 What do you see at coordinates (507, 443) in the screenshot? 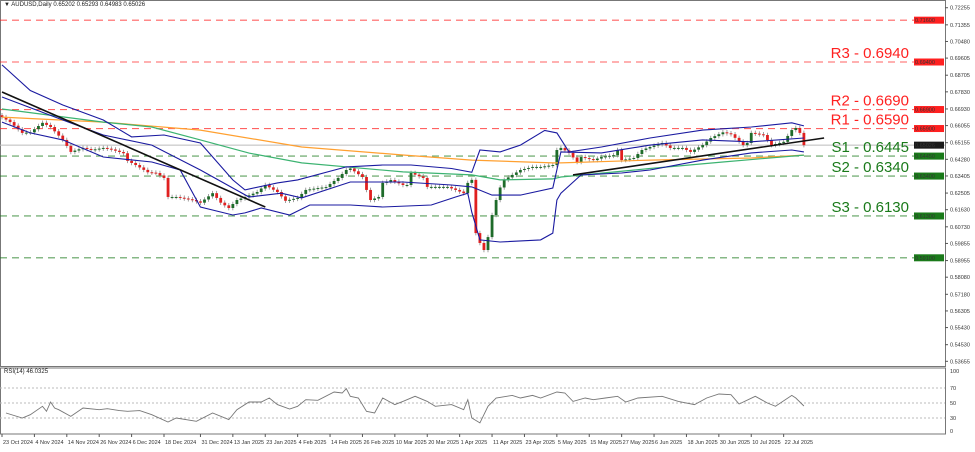
I see `x-tick-label: 11 Apr 2025` at bounding box center [507, 443].